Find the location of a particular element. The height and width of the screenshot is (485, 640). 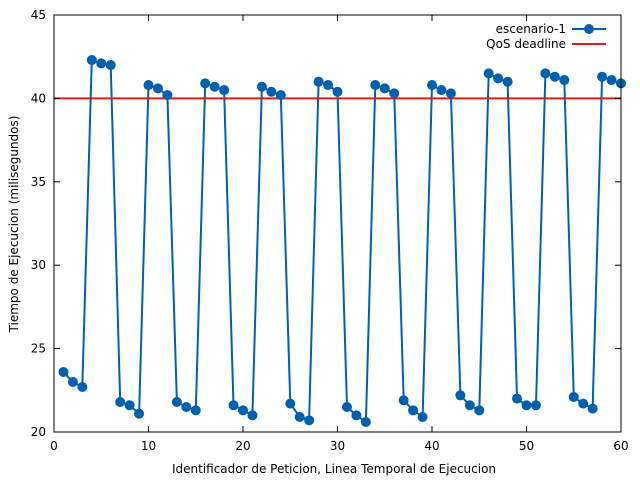

x-tick-label: 60 is located at coordinates (620, 446).